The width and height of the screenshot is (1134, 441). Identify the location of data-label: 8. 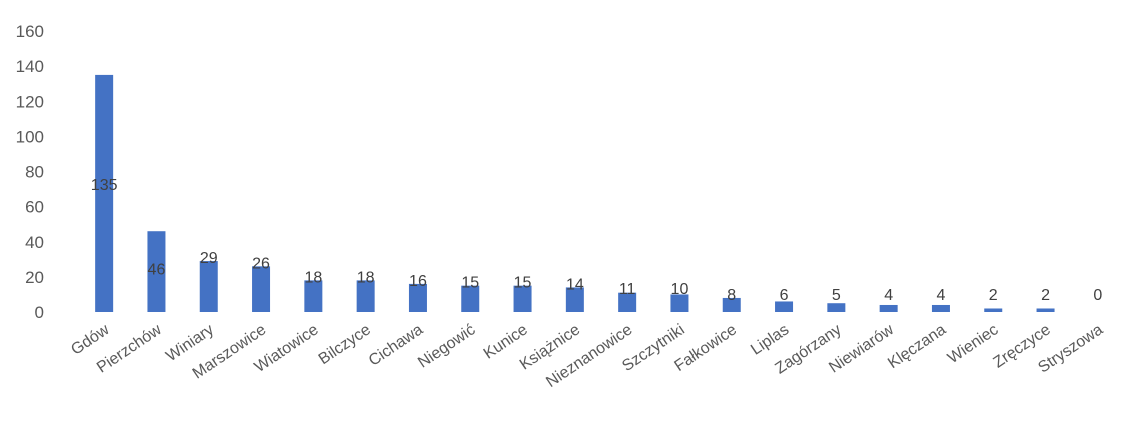
(731, 295).